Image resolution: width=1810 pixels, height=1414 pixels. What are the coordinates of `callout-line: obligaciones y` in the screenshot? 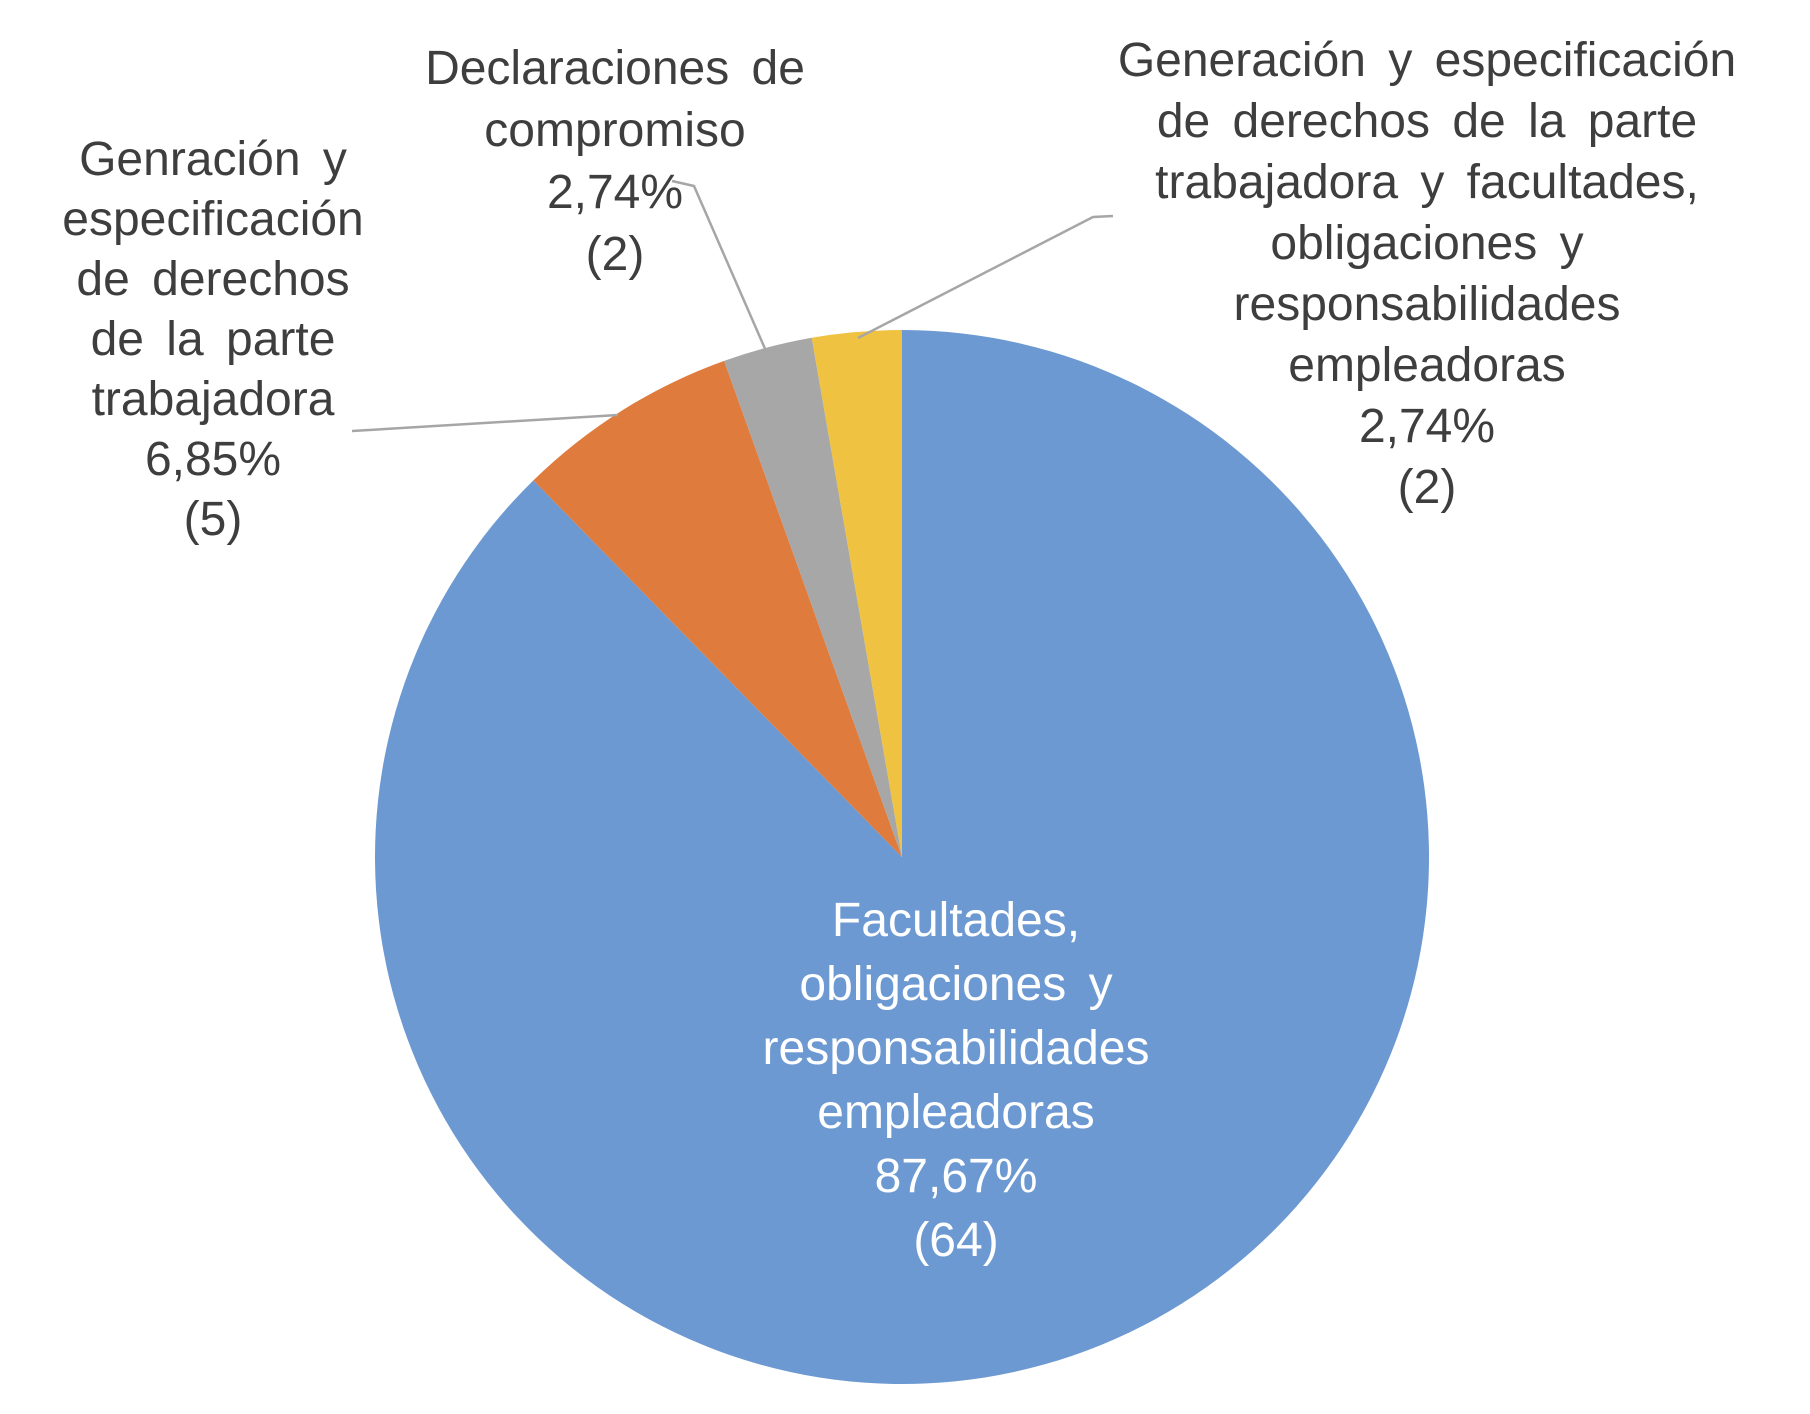 It's located at (1427, 243).